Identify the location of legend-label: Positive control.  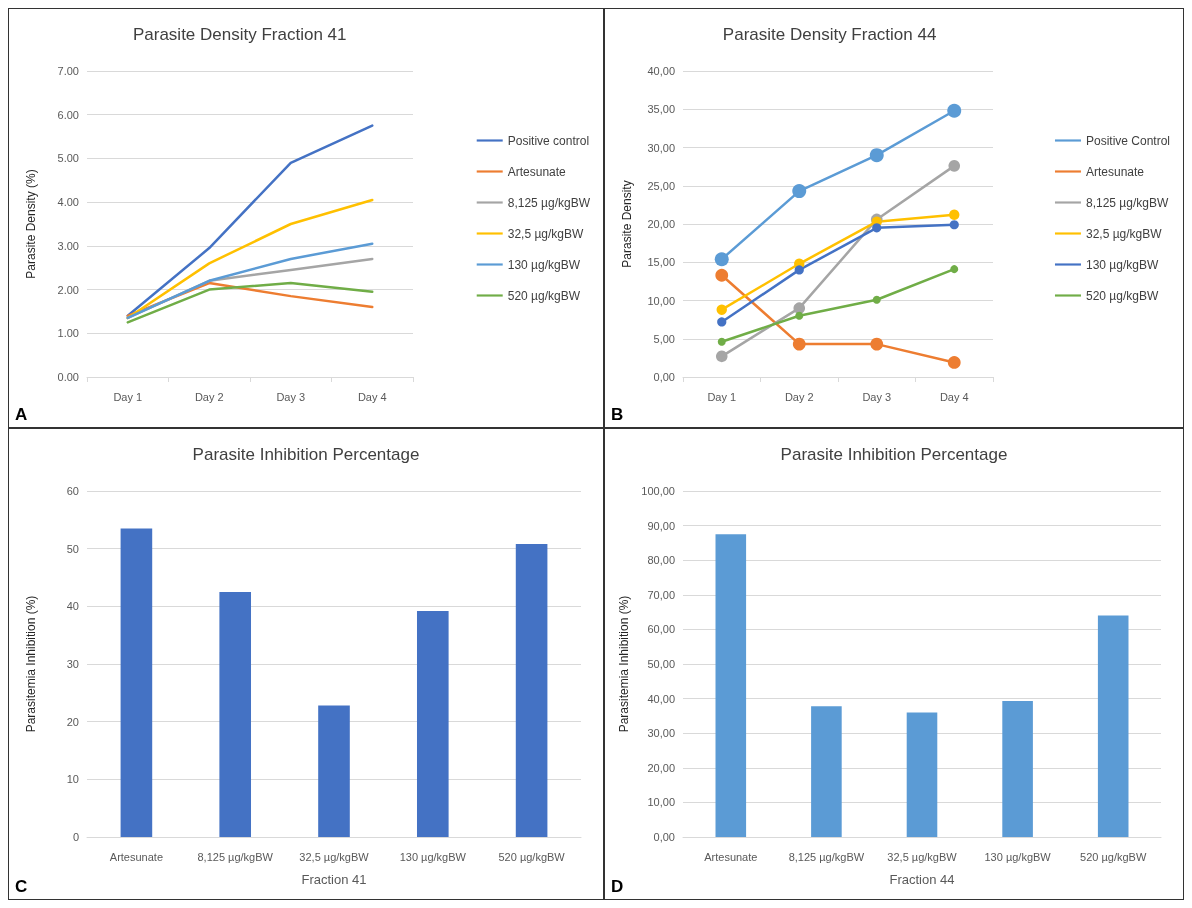
(548, 140).